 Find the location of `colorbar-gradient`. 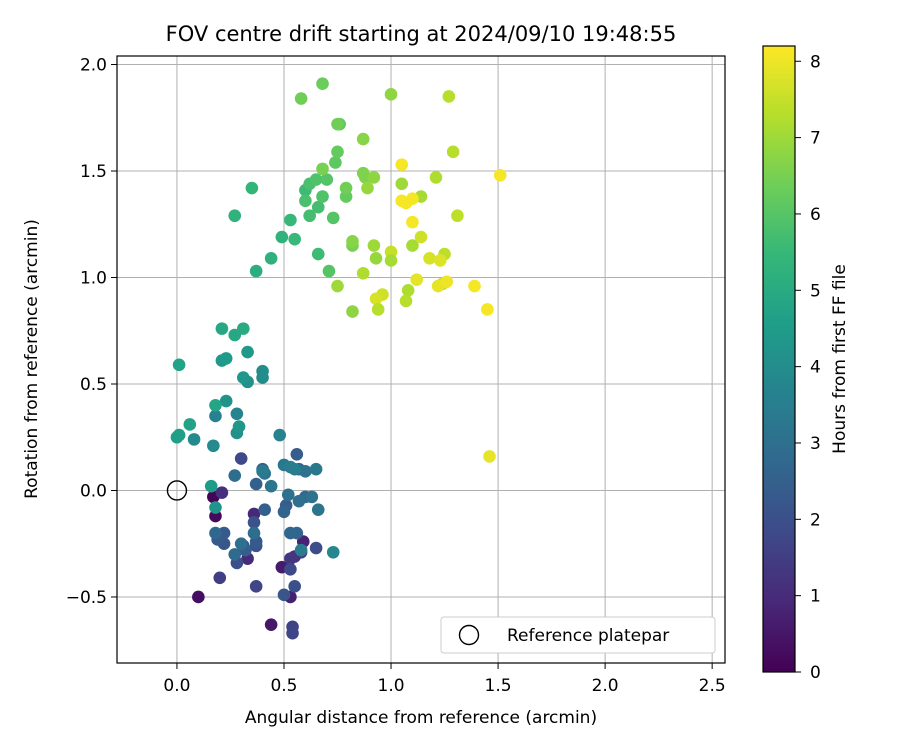

colorbar-gradient is located at coordinates (779, 359).